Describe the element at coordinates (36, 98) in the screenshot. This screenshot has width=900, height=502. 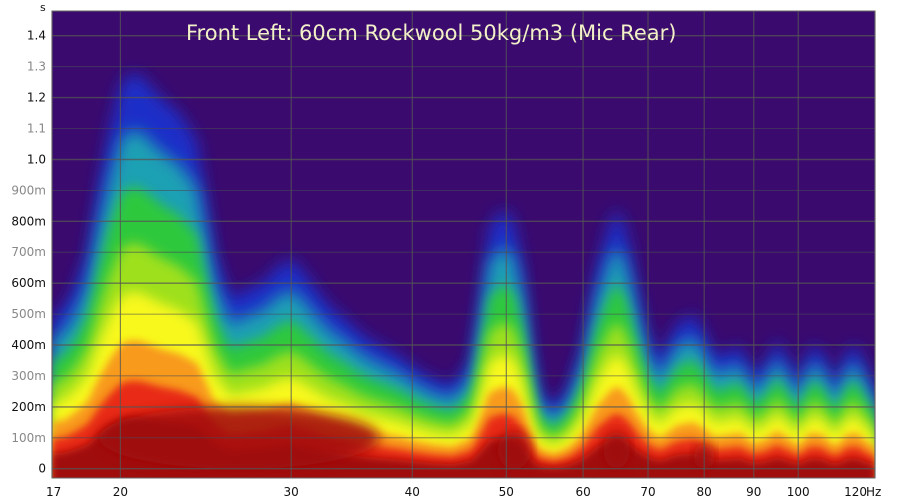
I see `y-tick-label: 1.2` at that location.